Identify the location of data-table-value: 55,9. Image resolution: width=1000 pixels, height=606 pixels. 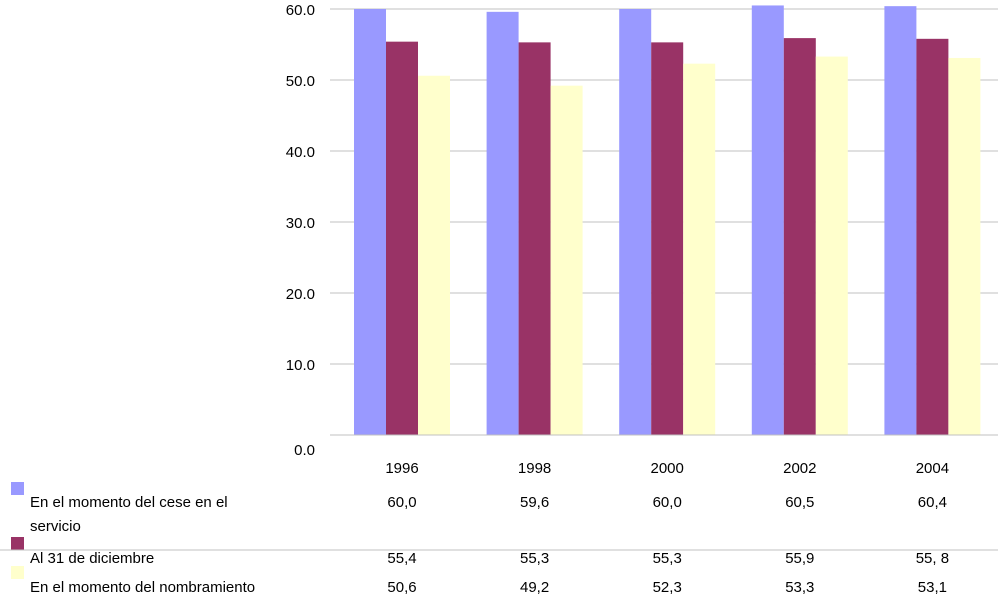
(799, 558).